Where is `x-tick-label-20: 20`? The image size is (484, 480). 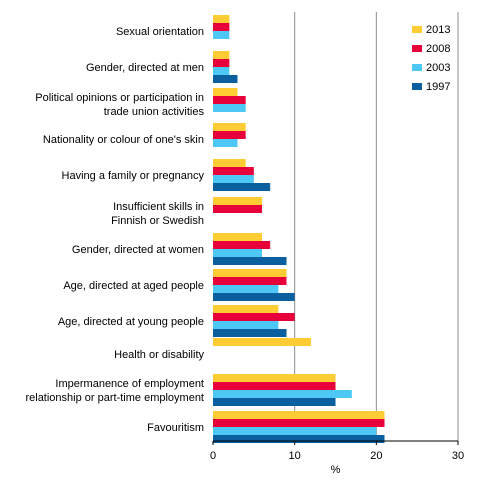 x-tick-label-20: 20 is located at coordinates (376, 456).